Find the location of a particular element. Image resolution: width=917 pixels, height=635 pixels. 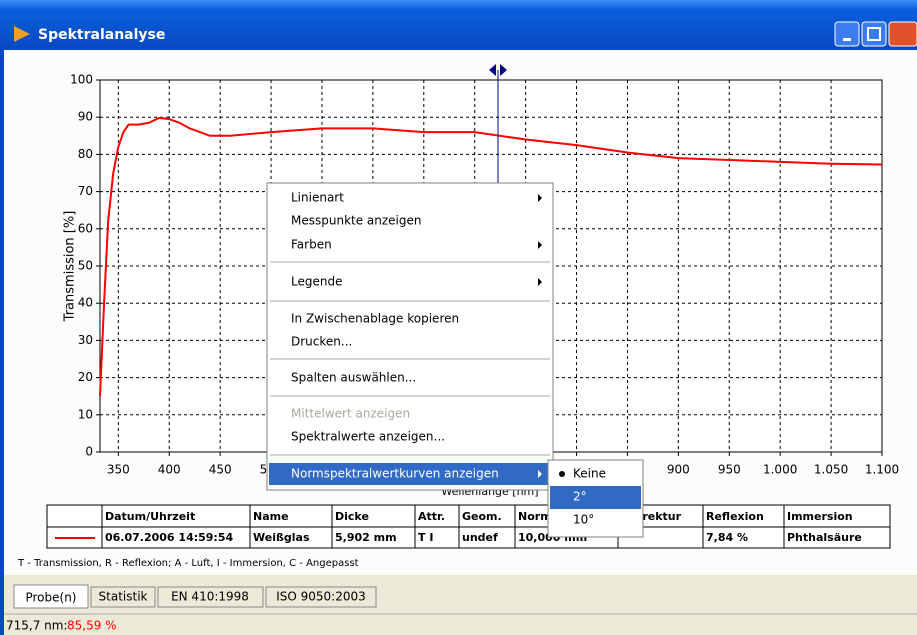

table-cell: Weißglas is located at coordinates (281, 537).